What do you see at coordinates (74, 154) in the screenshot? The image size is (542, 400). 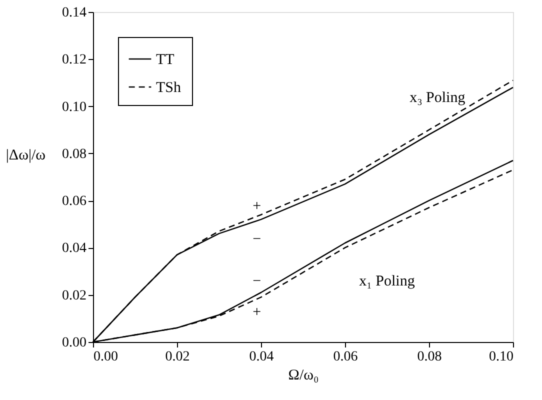 I see `y-tick-label: 0.08` at bounding box center [74, 154].